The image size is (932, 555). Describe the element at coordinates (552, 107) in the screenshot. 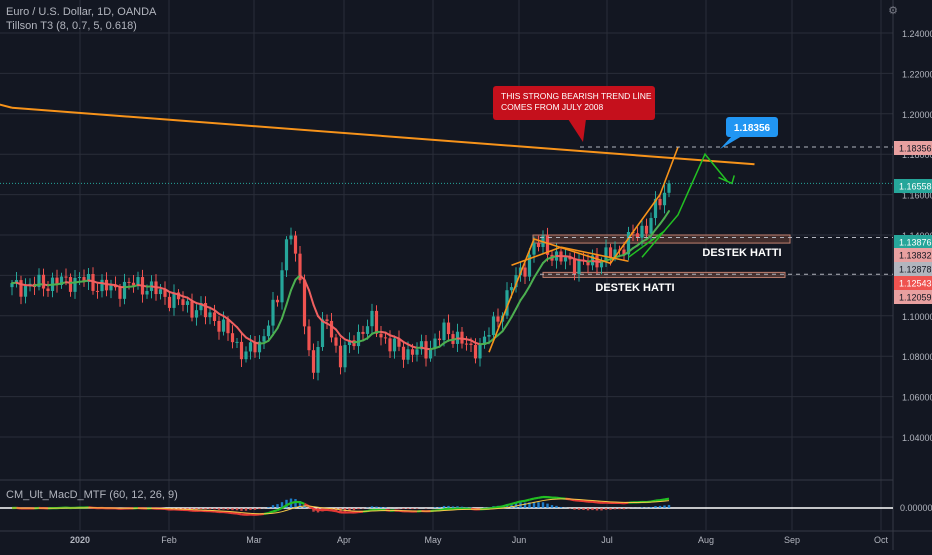

I see `trend-note-text: COMES FROM JULY 2008` at that location.